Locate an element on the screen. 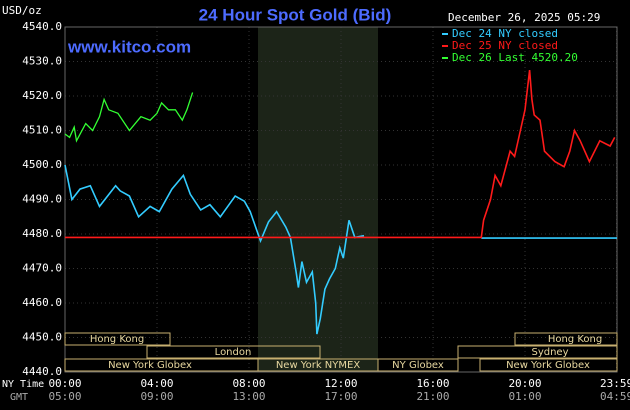  x-tick-label: 08:00 is located at coordinates (248, 383).